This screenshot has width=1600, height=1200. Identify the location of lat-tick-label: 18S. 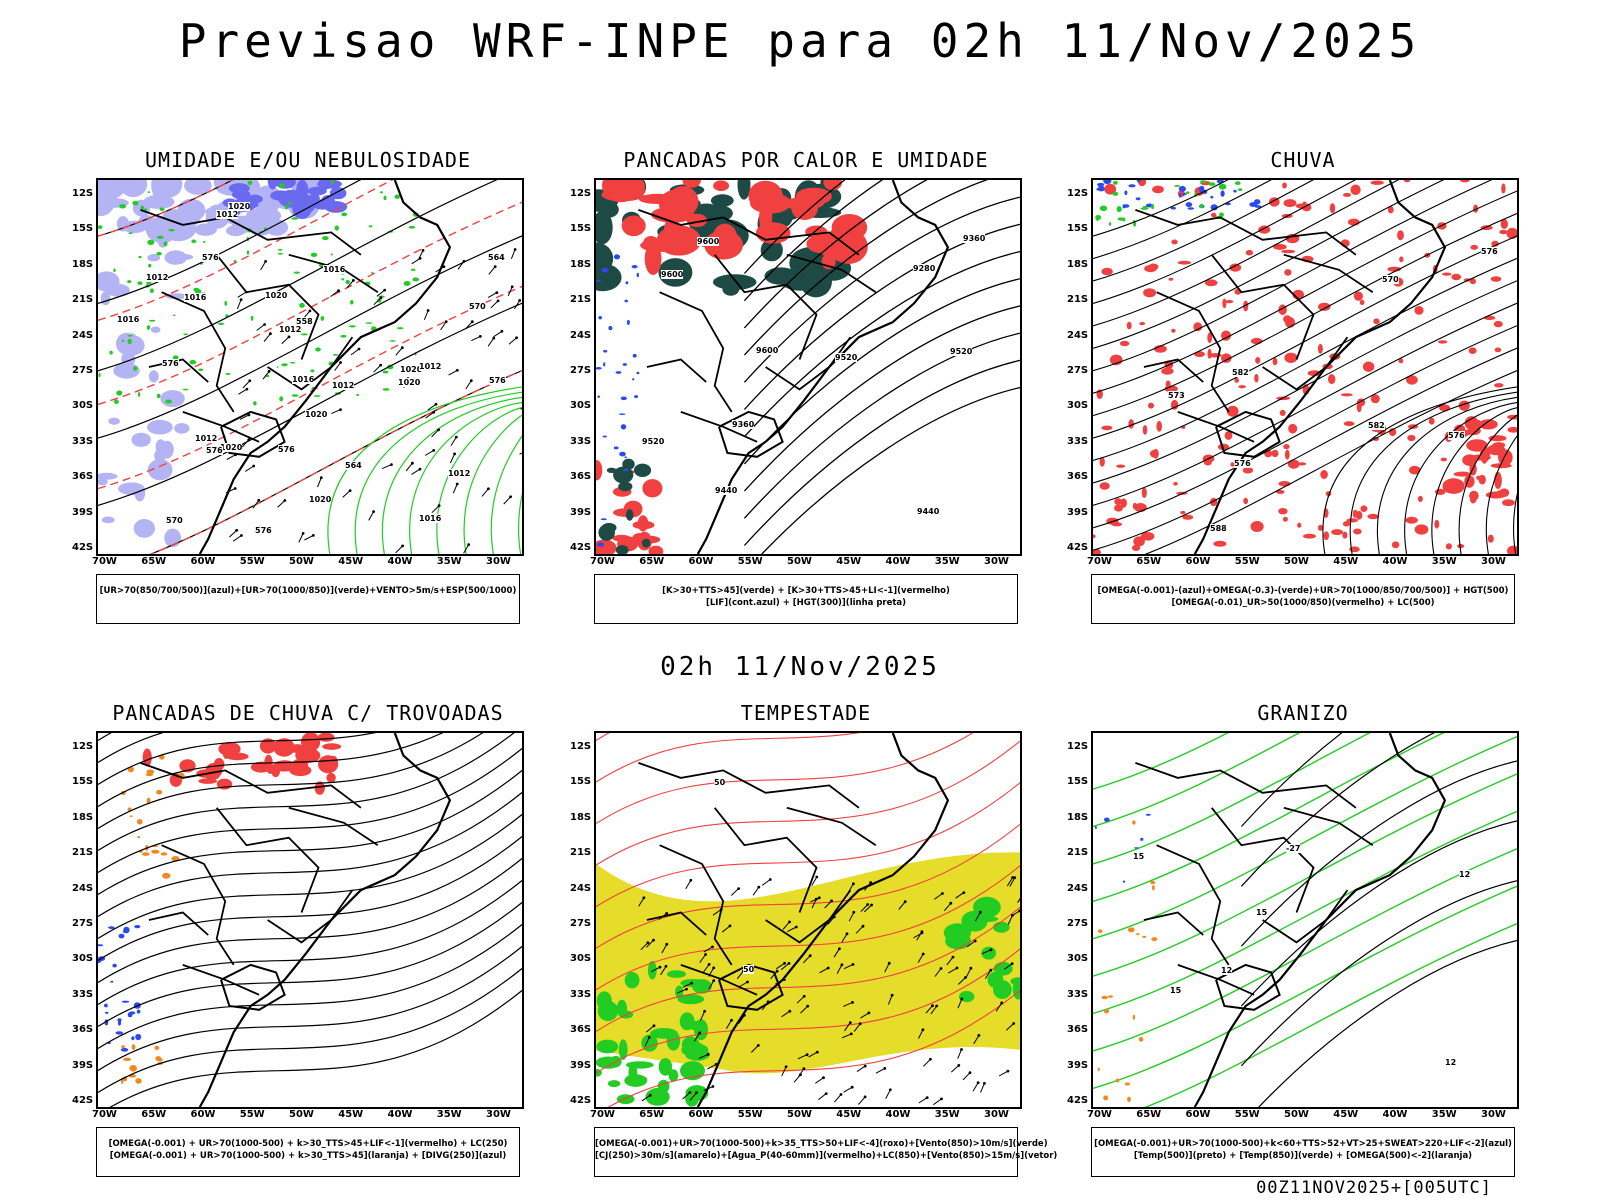
(83, 817).